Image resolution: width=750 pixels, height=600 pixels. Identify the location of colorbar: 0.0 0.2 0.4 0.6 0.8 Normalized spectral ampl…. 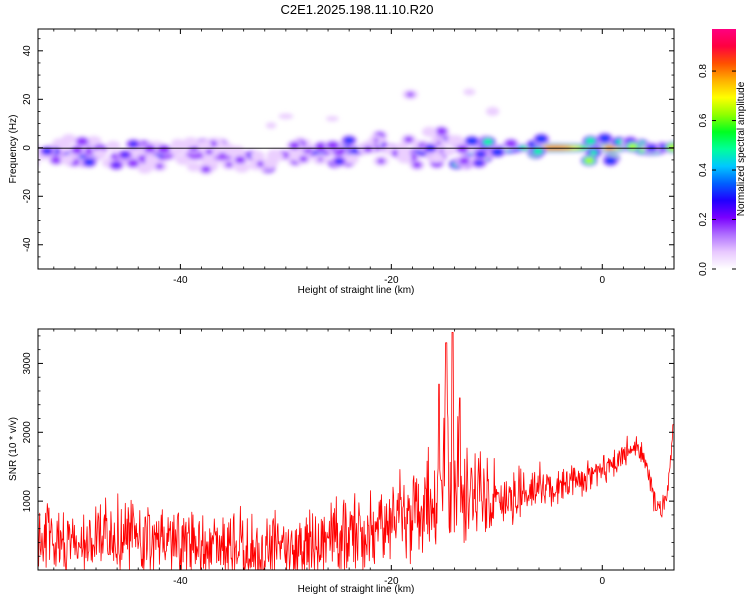
(722, 152).